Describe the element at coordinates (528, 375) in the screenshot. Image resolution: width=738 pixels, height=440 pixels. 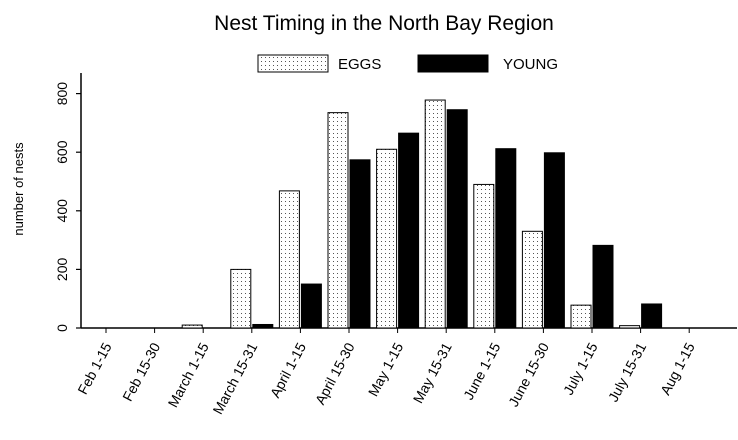
I see `x-tick-label: June 15-30` at that location.